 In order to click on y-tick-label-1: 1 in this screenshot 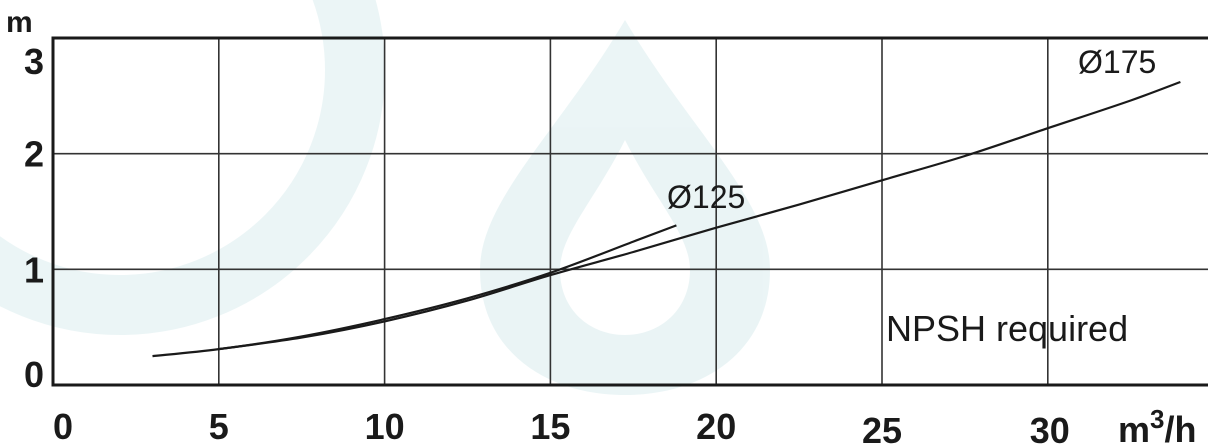, I will do `click(34, 269)`.